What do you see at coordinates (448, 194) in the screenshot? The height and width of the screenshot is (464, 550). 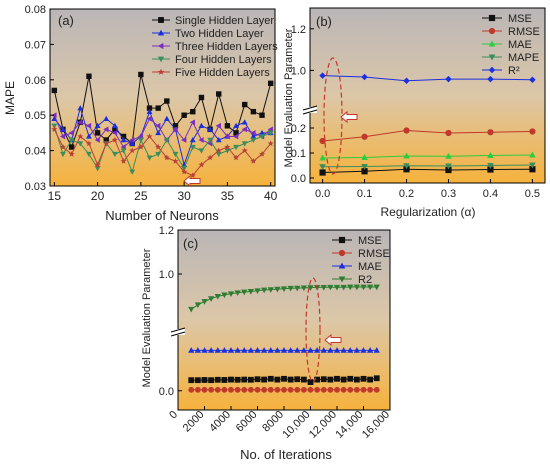 I see `x-tick-label-b: 0.3` at bounding box center [448, 194].